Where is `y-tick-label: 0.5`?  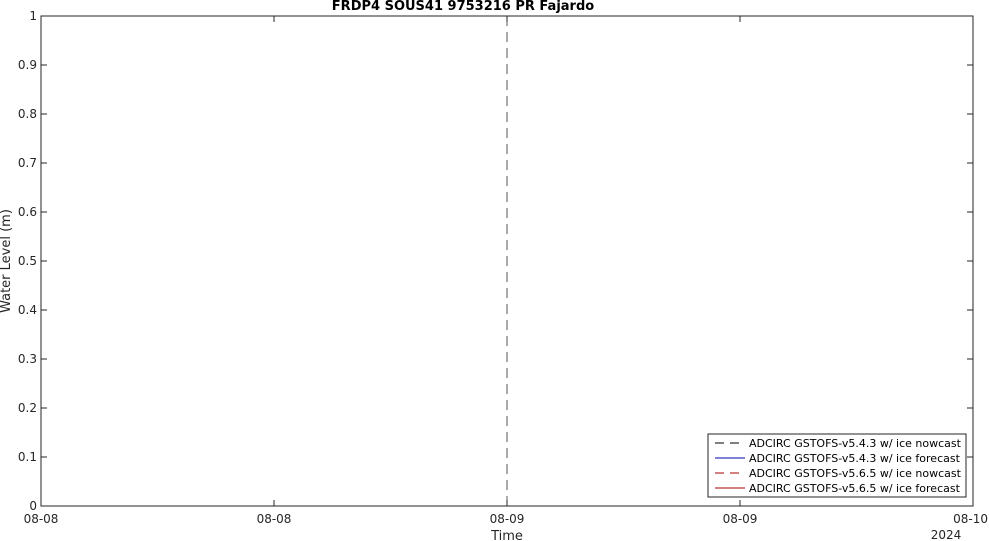
y-tick-label: 0.5 is located at coordinates (27, 261).